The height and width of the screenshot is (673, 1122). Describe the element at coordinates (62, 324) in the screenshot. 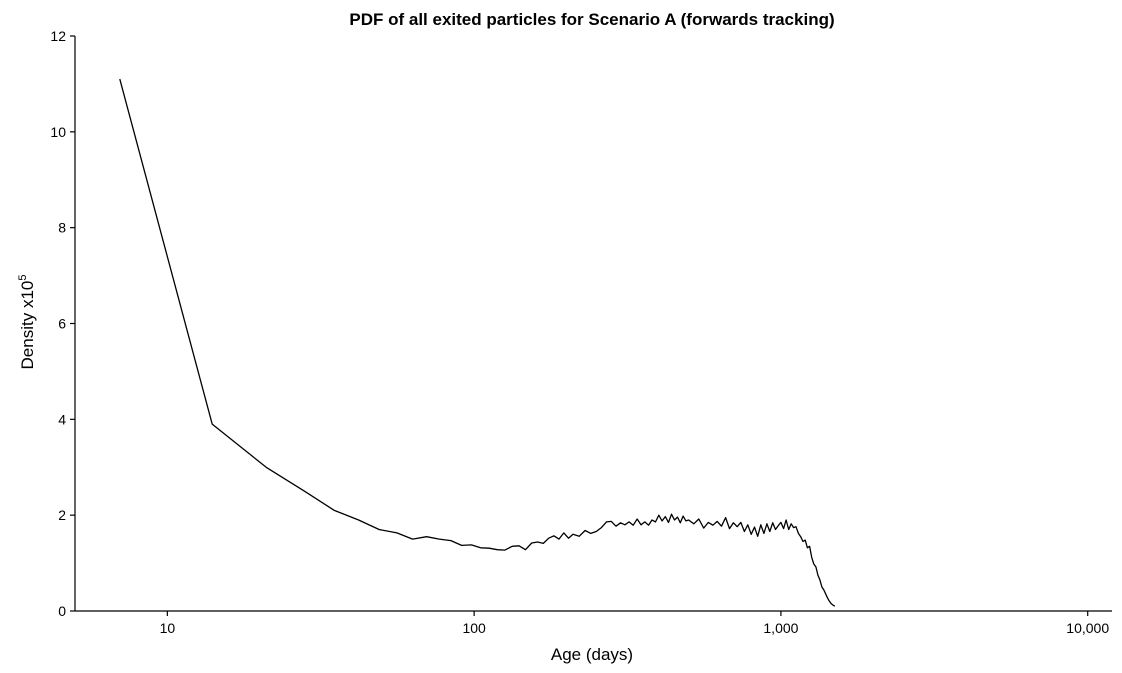

I see `y-tick-label: 6` at that location.